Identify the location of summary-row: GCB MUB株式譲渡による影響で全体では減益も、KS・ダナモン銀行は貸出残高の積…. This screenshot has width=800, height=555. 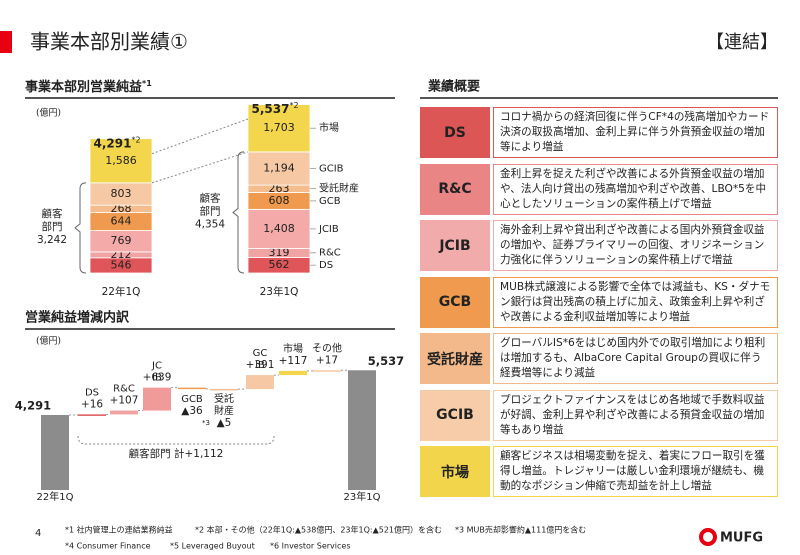
(599, 302).